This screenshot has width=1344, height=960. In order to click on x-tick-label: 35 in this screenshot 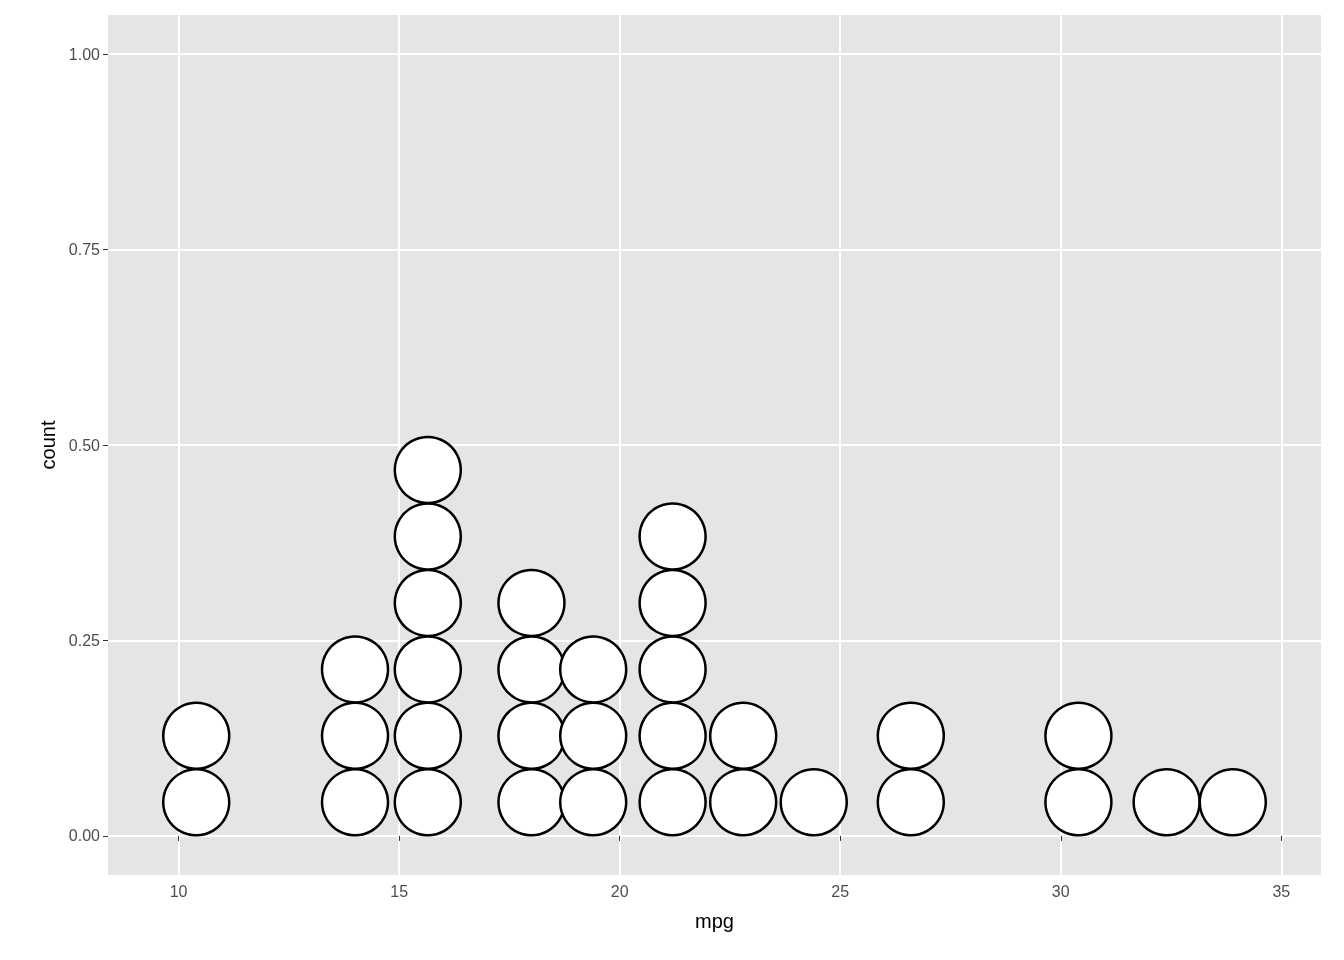, I will do `click(1281, 891)`.